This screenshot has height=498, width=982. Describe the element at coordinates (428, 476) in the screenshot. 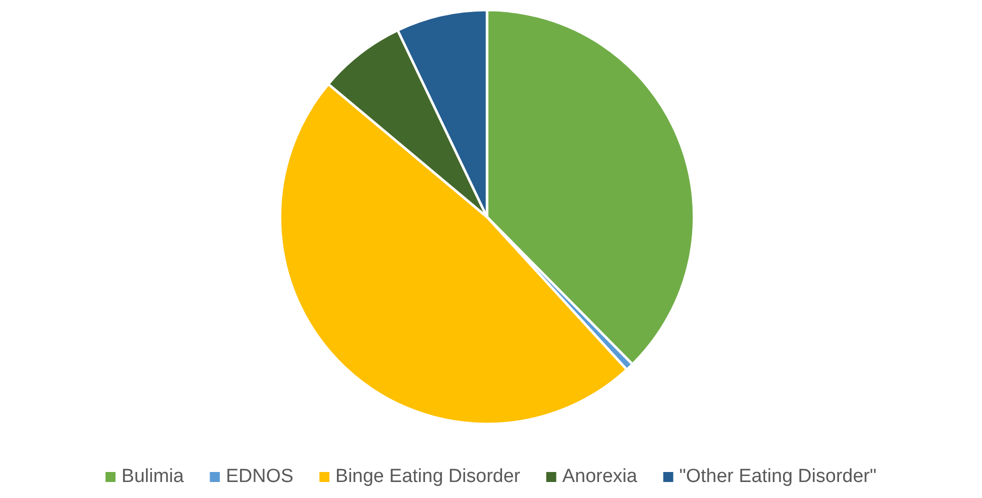

I see `legend-label: Binge Eating Disorder` at that location.